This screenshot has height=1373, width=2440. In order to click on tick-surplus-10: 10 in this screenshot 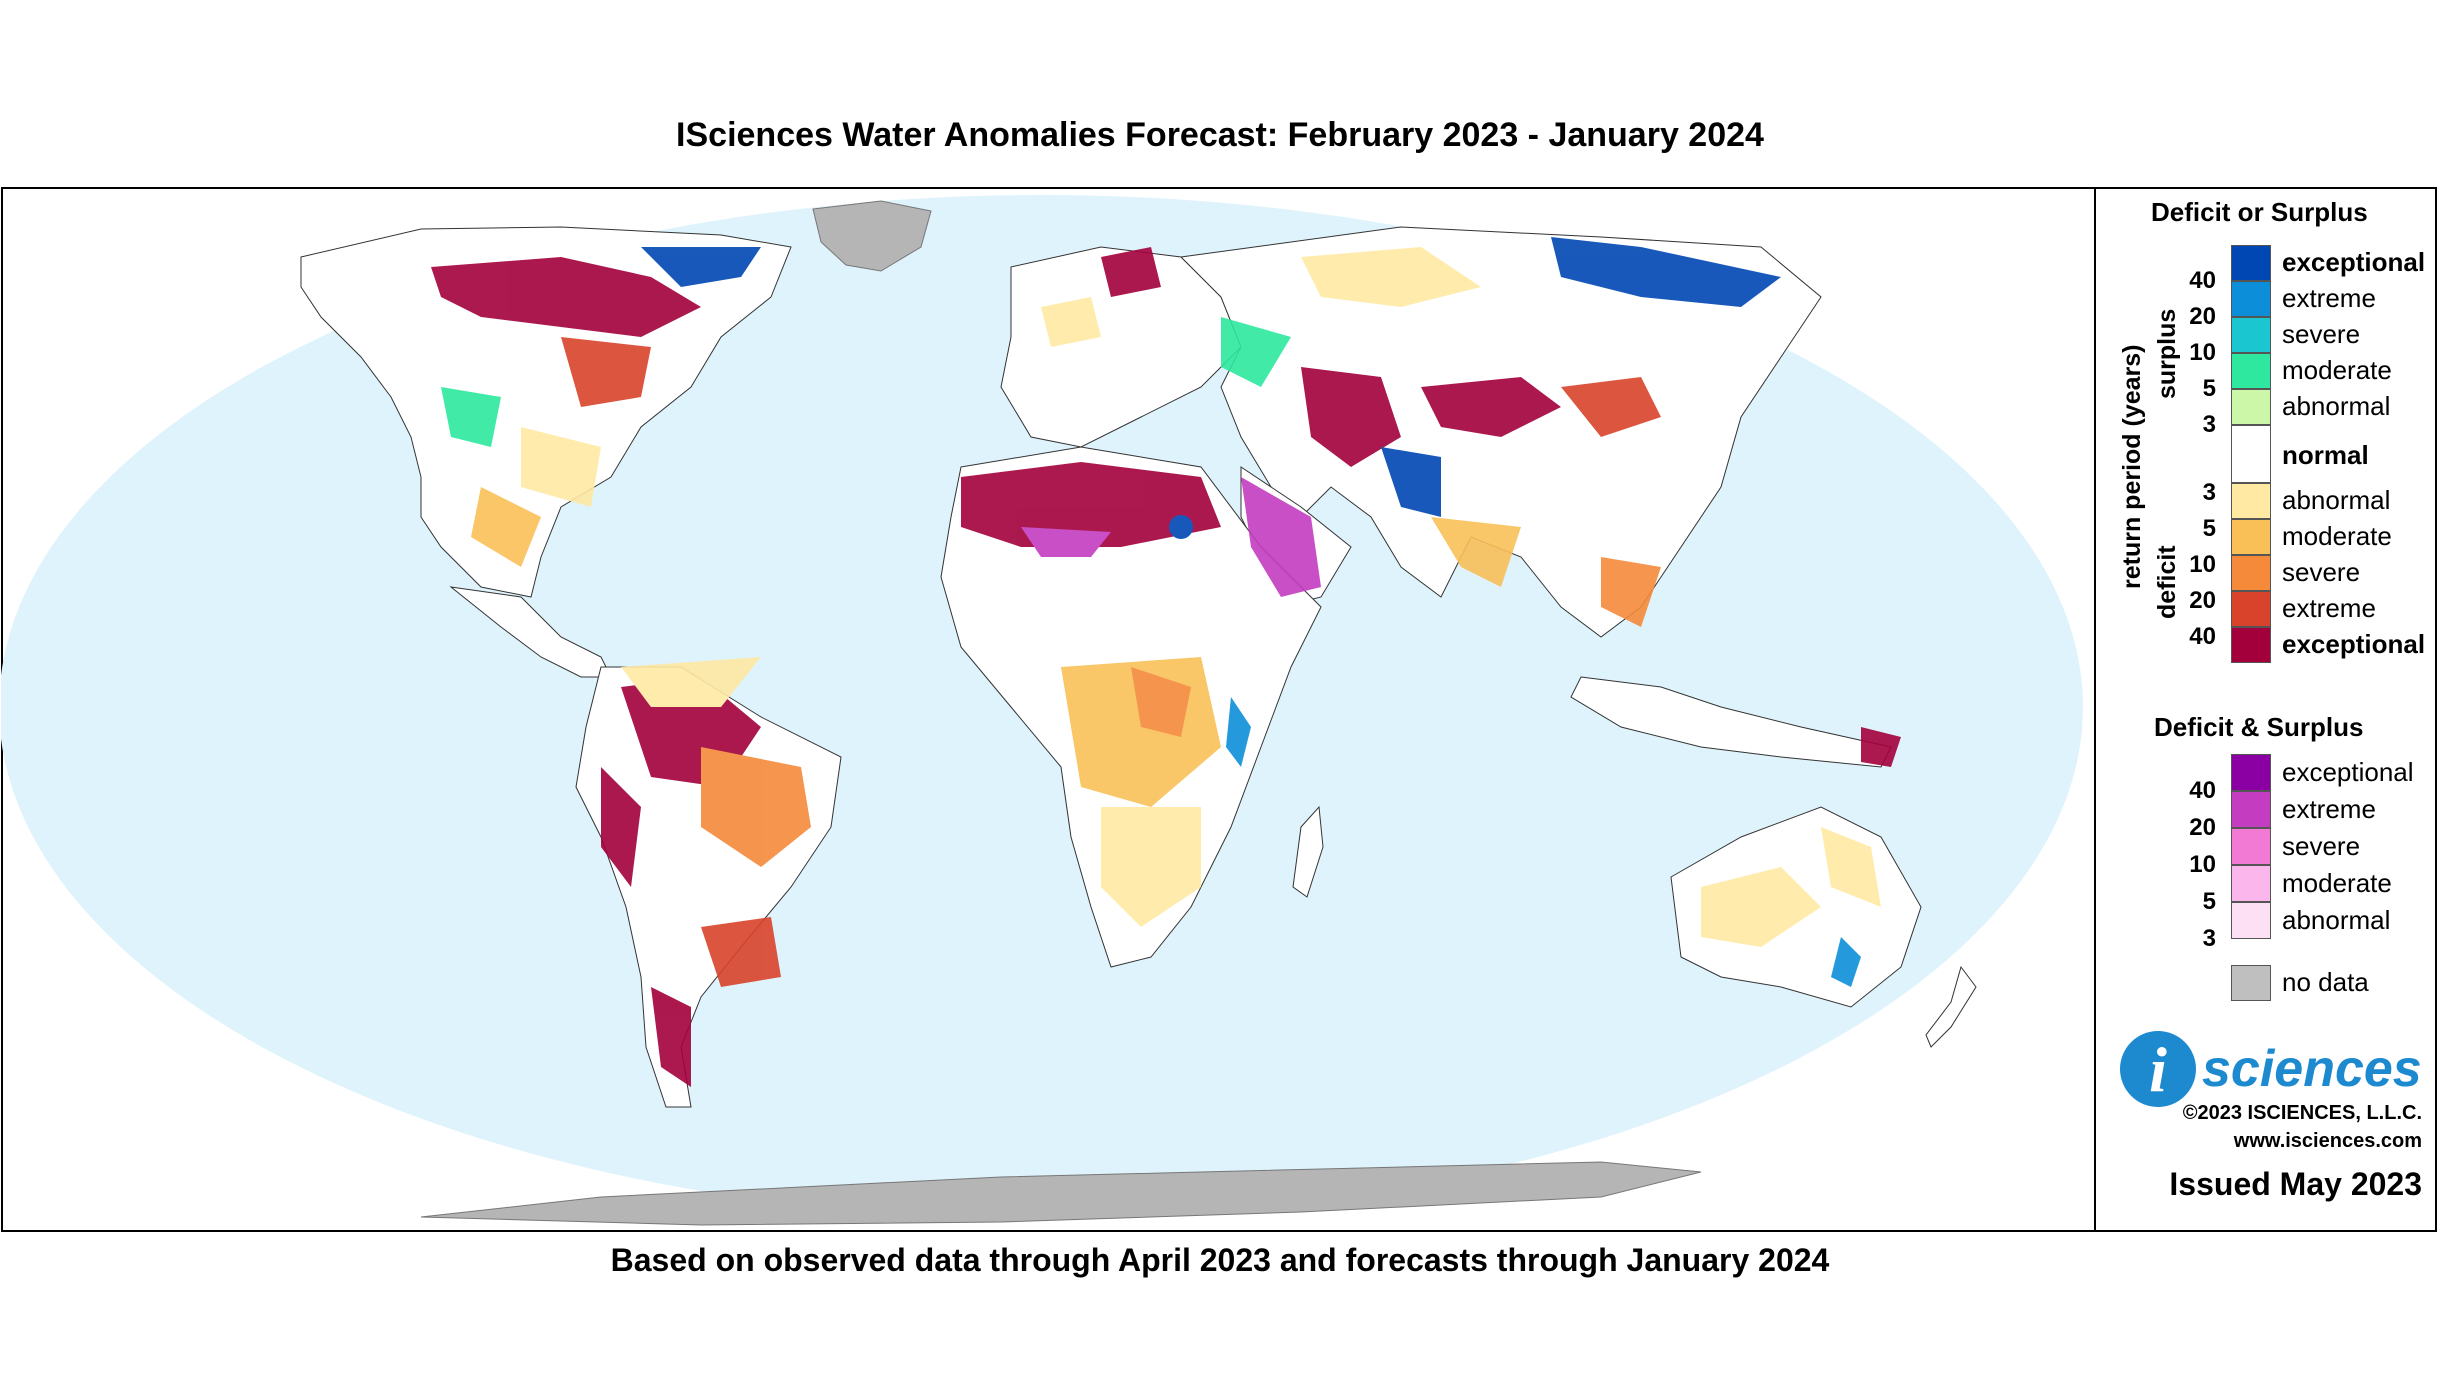, I will do `click(2202, 352)`.